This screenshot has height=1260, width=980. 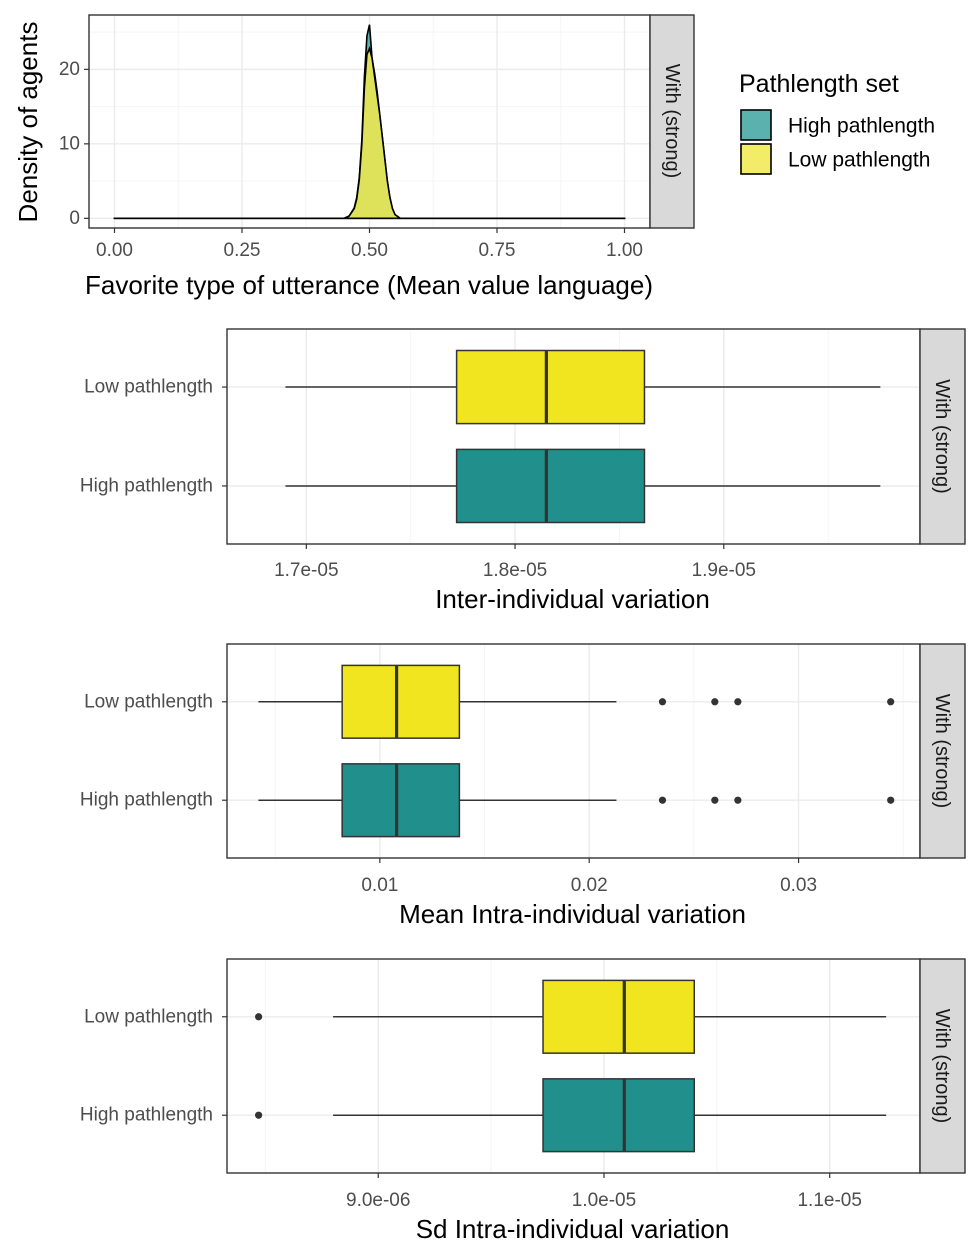 What do you see at coordinates (756, 125) in the screenshot?
I see `legend-key-high` at bounding box center [756, 125].